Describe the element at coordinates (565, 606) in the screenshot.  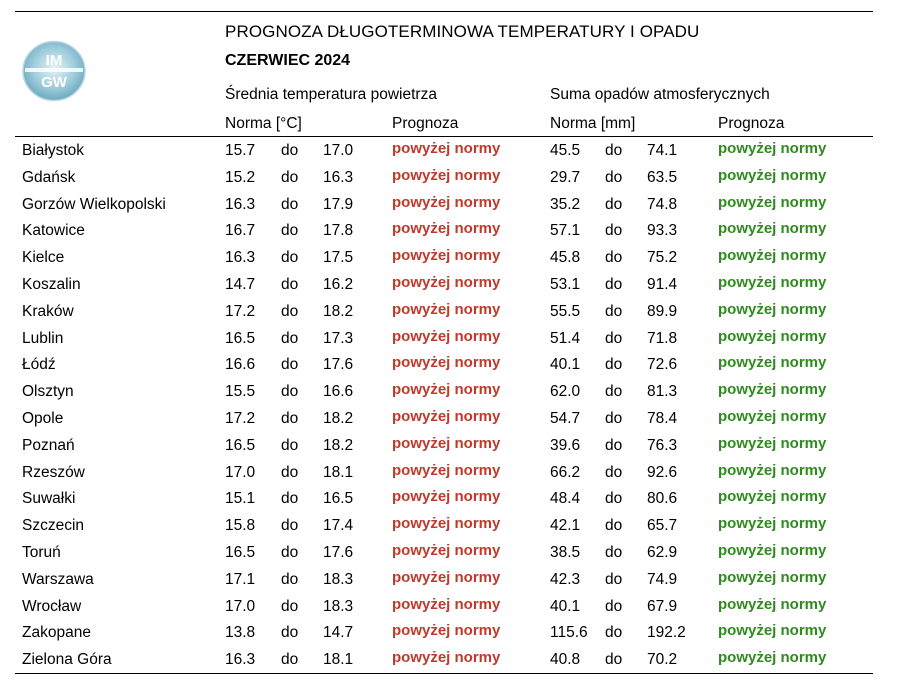
I see `precip-norm-min: 40.1` at that location.